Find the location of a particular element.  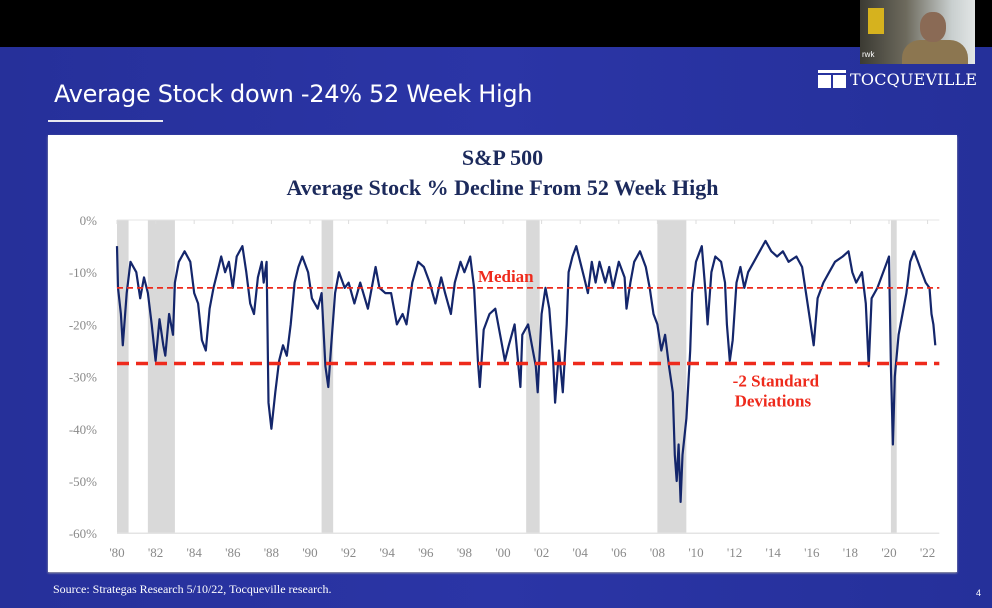

x-tick-label: '84 is located at coordinates (195, 552).